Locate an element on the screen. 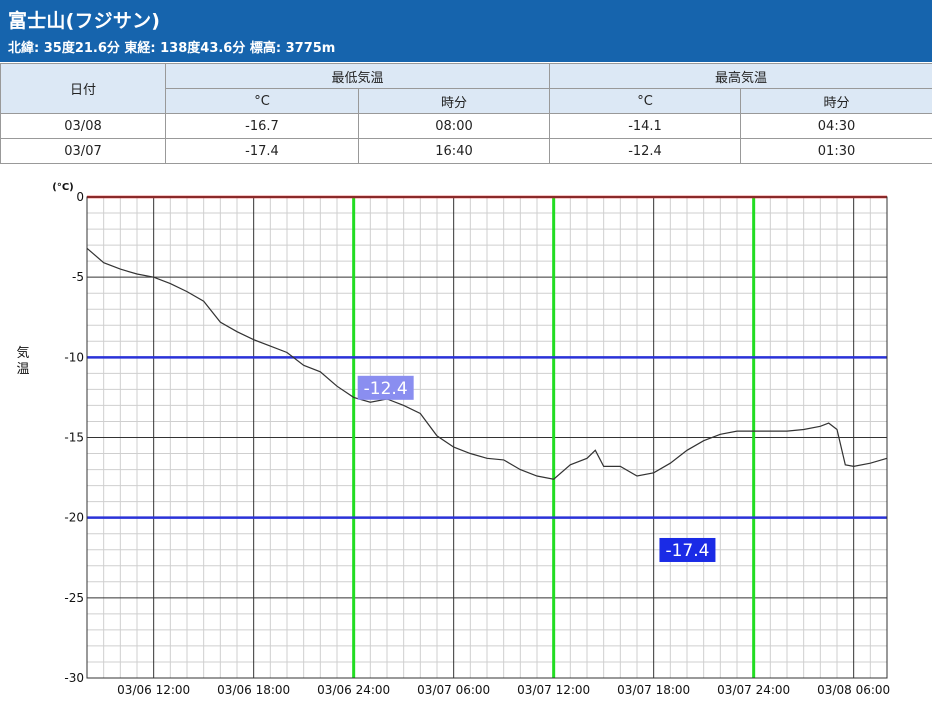 The image size is (932, 724). table-row: 03/07 -17.4 16:40 -12.4 01:30 is located at coordinates (466, 151).